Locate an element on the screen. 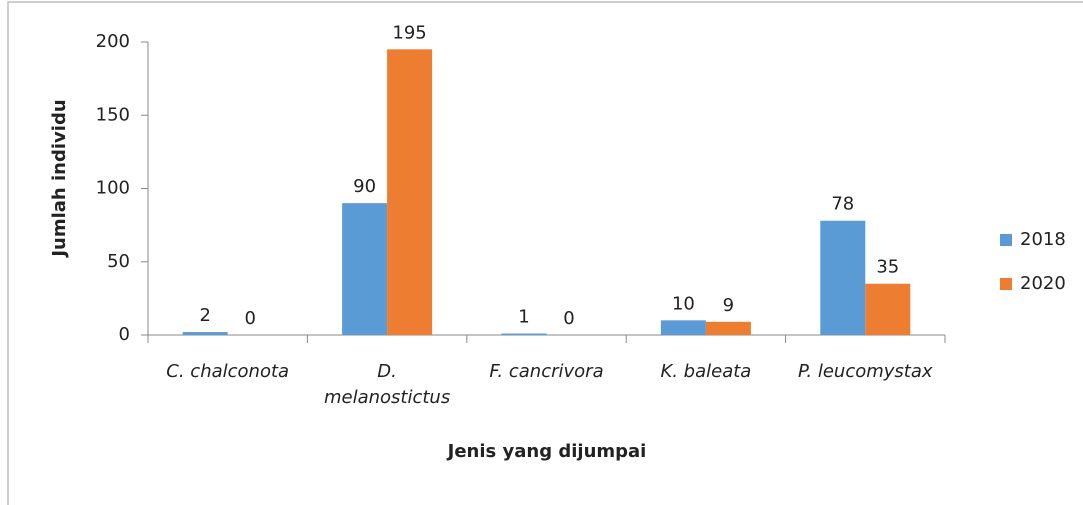  y-tick-label: 100 is located at coordinates (113, 188).